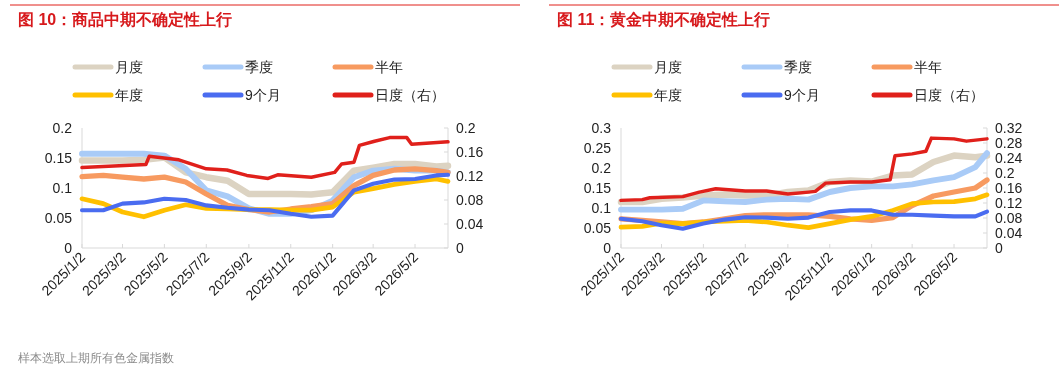 The width and height of the screenshot is (1061, 378). I want to click on chart-title: 图 11：黄金中期不确定性上行, so click(664, 19).